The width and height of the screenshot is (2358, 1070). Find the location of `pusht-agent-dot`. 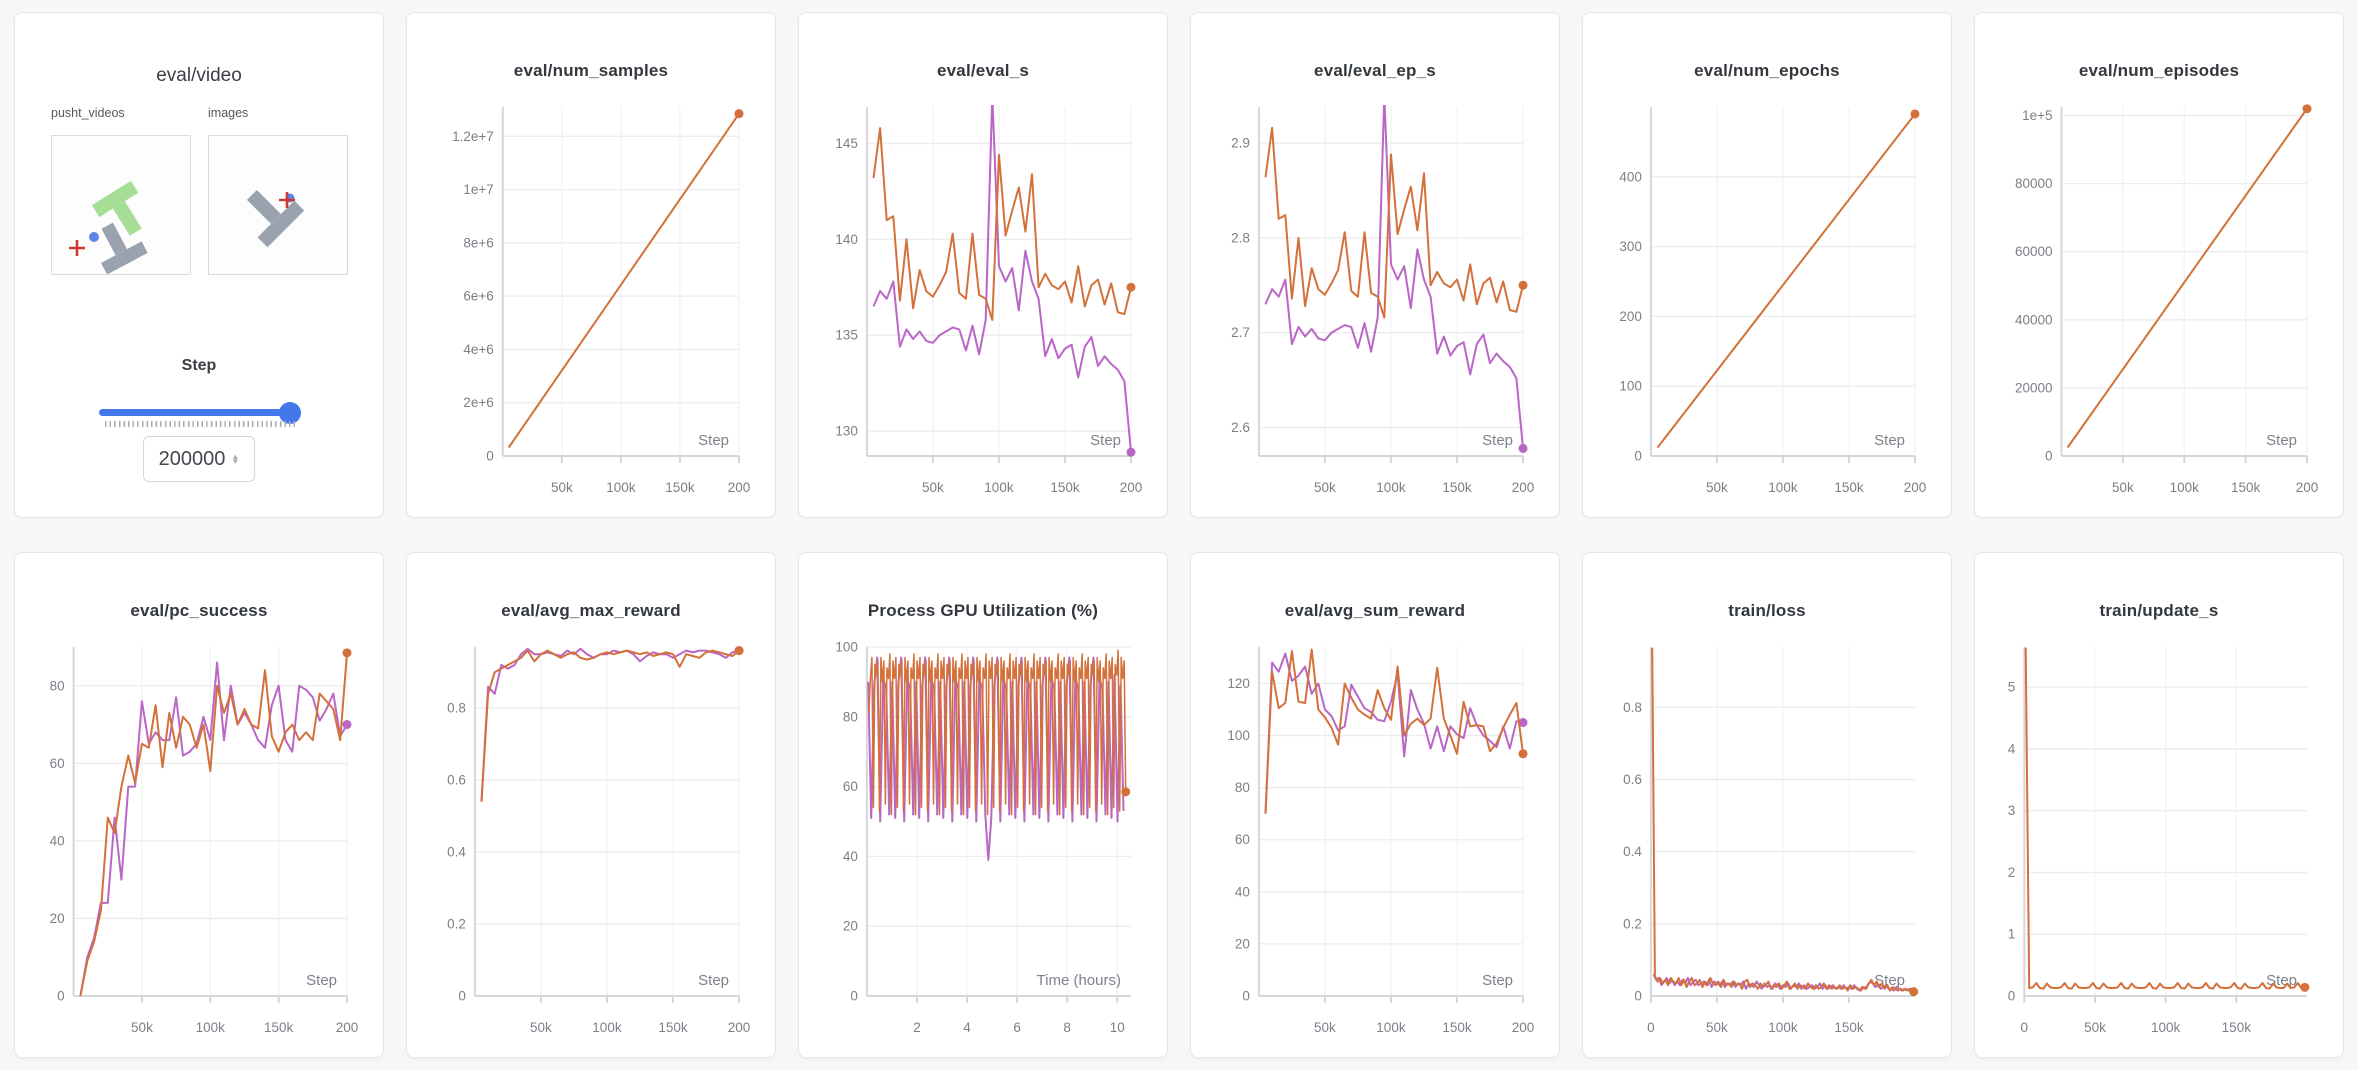

pusht-agent-dot is located at coordinates (94, 237).